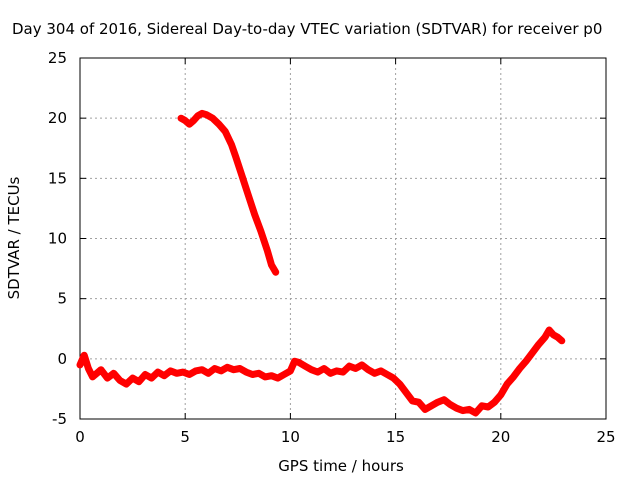  What do you see at coordinates (57, 178) in the screenshot?
I see `y-tick-label-4: 15` at bounding box center [57, 178].